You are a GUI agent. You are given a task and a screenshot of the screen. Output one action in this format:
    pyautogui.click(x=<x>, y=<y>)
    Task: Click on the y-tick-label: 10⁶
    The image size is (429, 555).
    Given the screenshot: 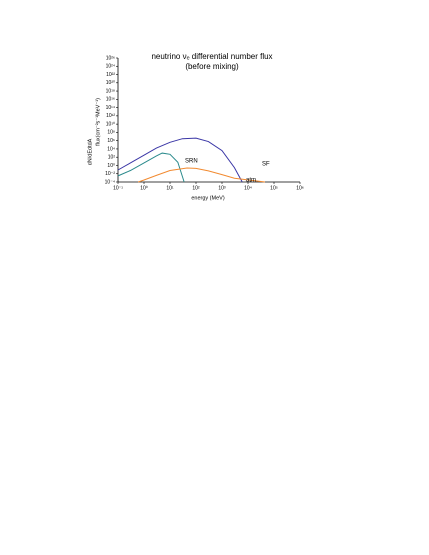 What is the action you would take?
    pyautogui.click(x=111, y=141)
    